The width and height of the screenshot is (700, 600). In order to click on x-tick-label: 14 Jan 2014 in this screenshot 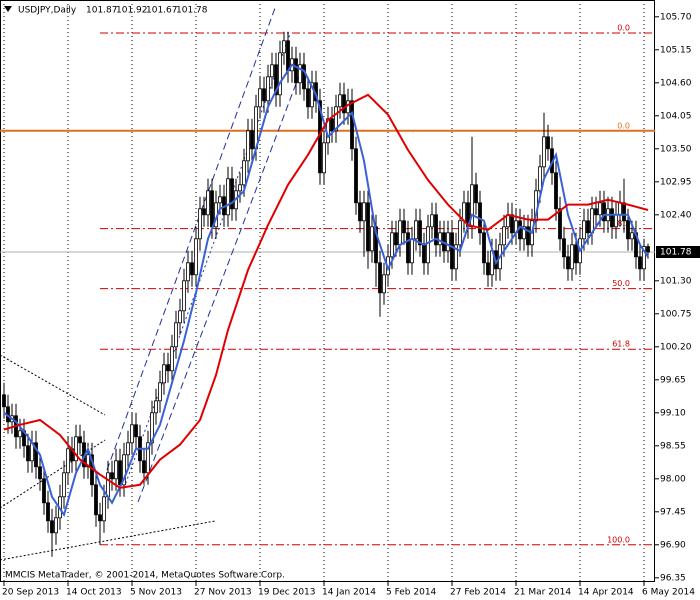, I will do `click(349, 593)`.